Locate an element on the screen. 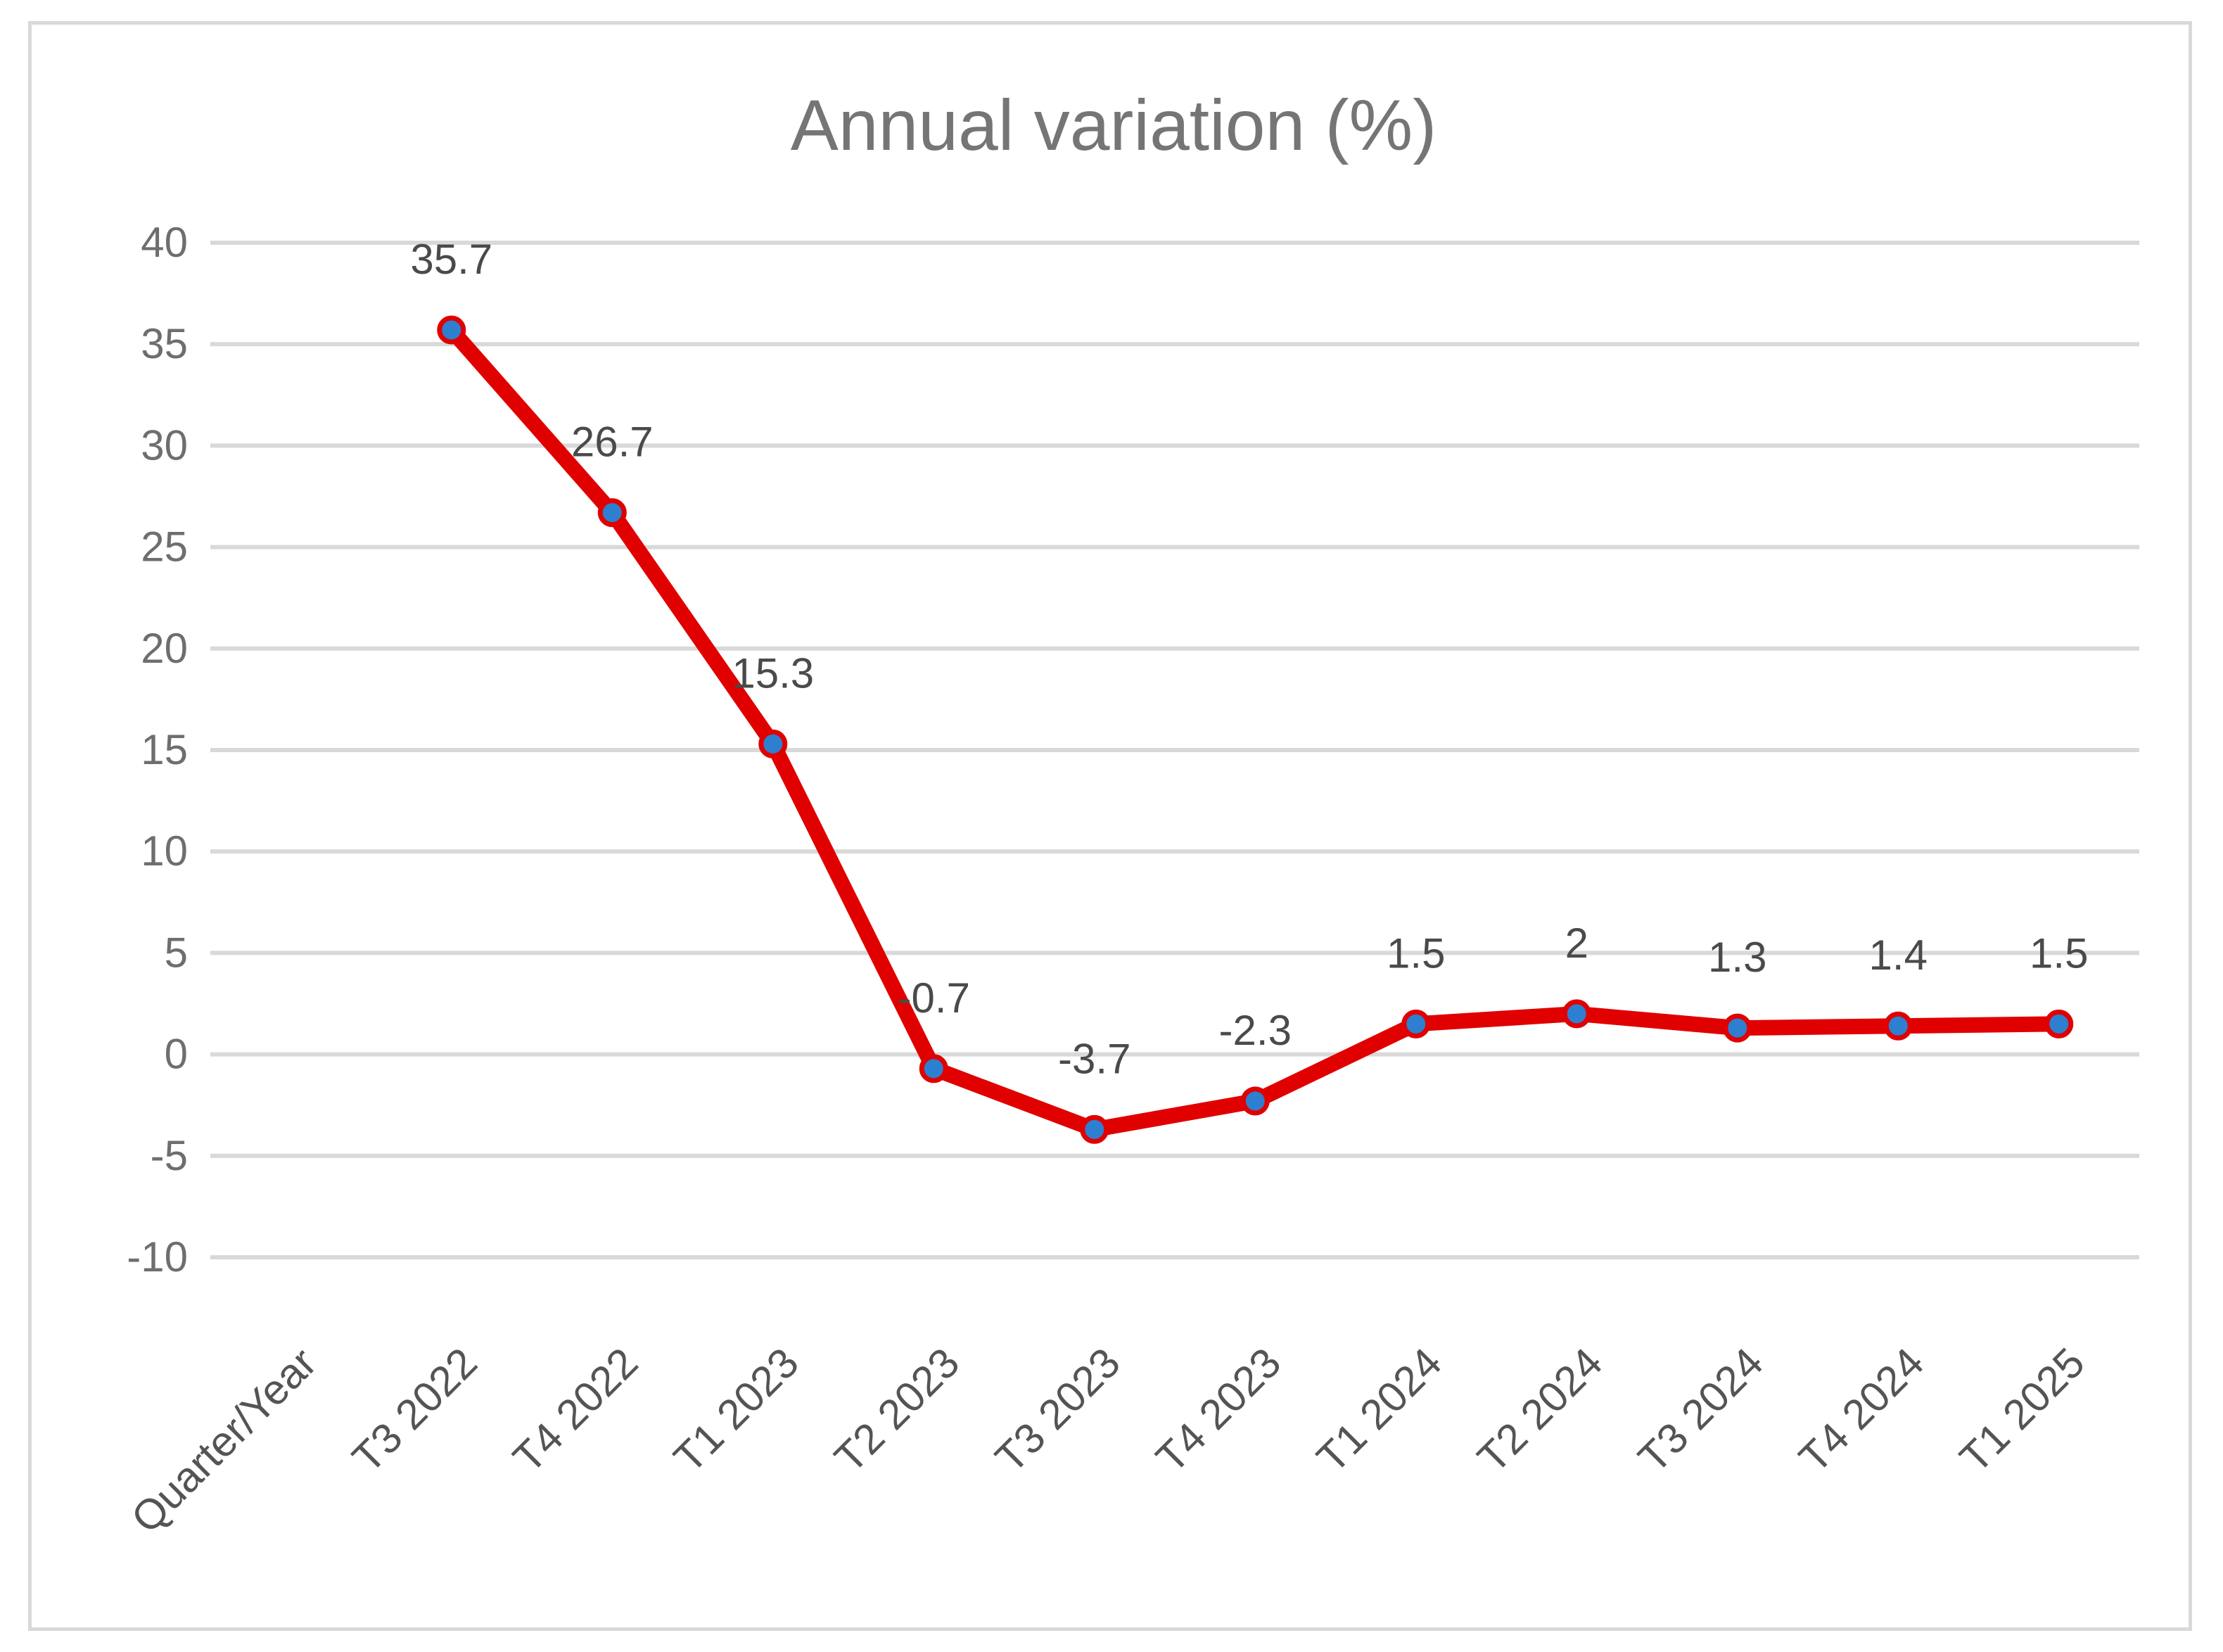 The width and height of the screenshot is (2223, 1652). data-label: 15.3 is located at coordinates (773, 673).